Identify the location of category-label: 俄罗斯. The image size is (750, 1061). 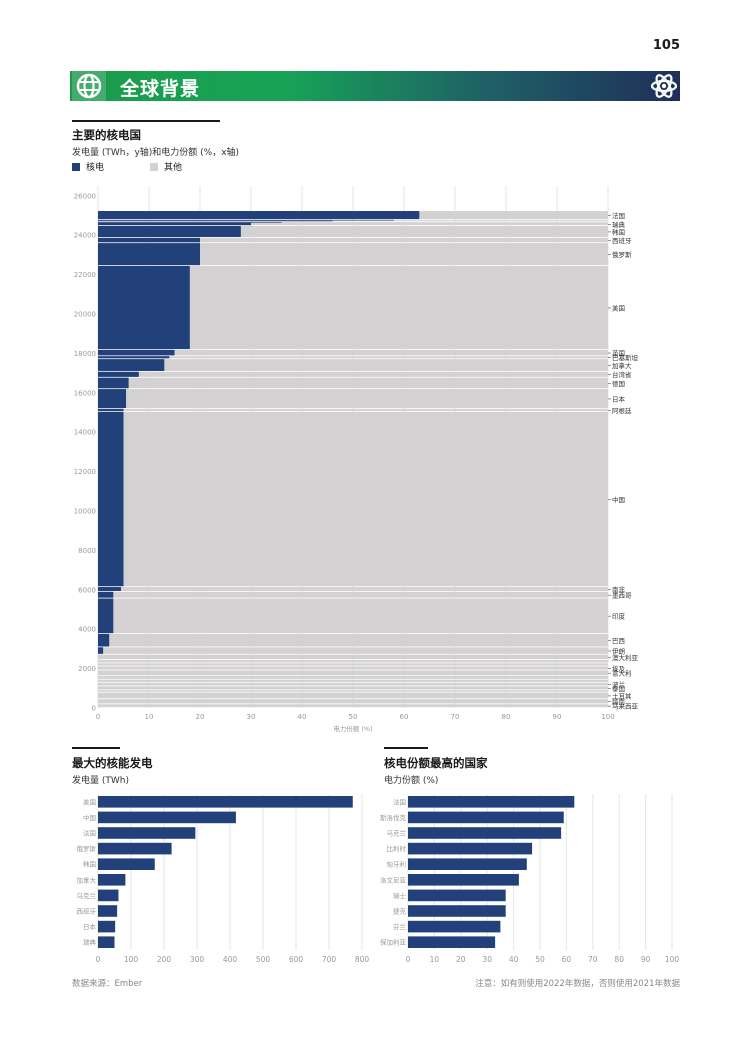
(87, 848).